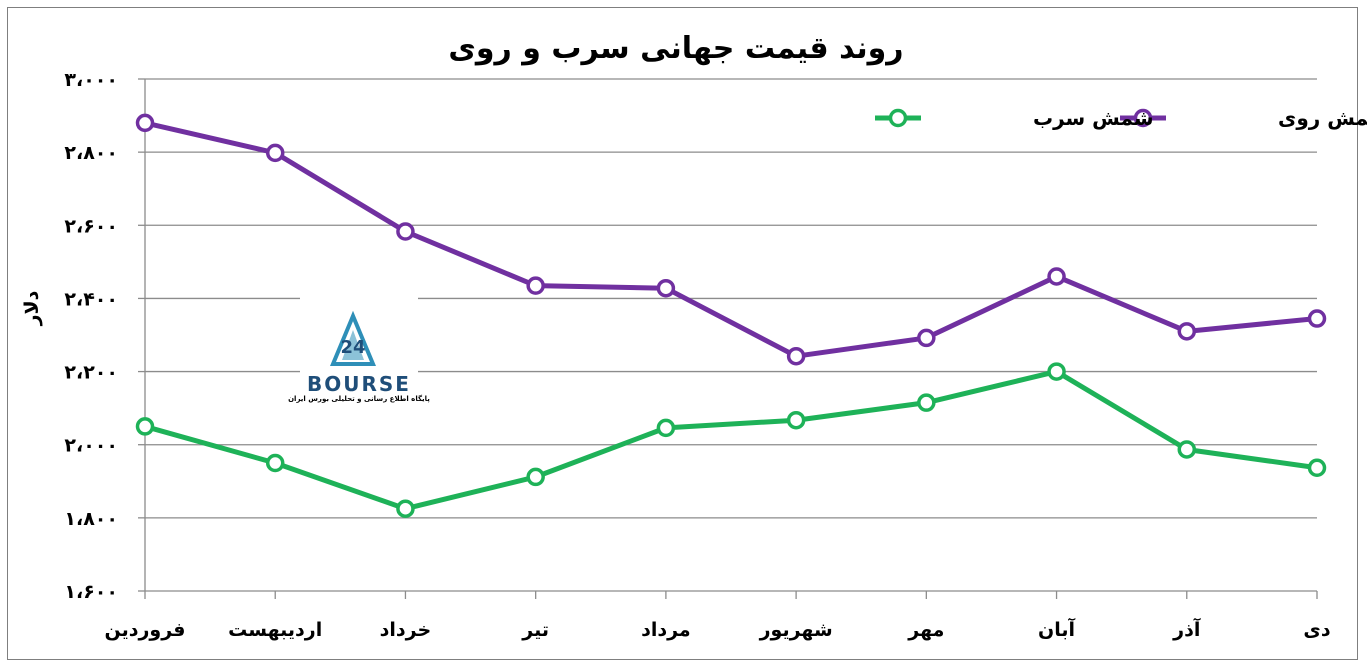 This screenshot has width=1367, height=667. What do you see at coordinates (359, 398) in the screenshot?
I see `watermark-caption: پایگاه اطلاع رسانی و تحلیلی بورس ایران` at bounding box center [359, 398].